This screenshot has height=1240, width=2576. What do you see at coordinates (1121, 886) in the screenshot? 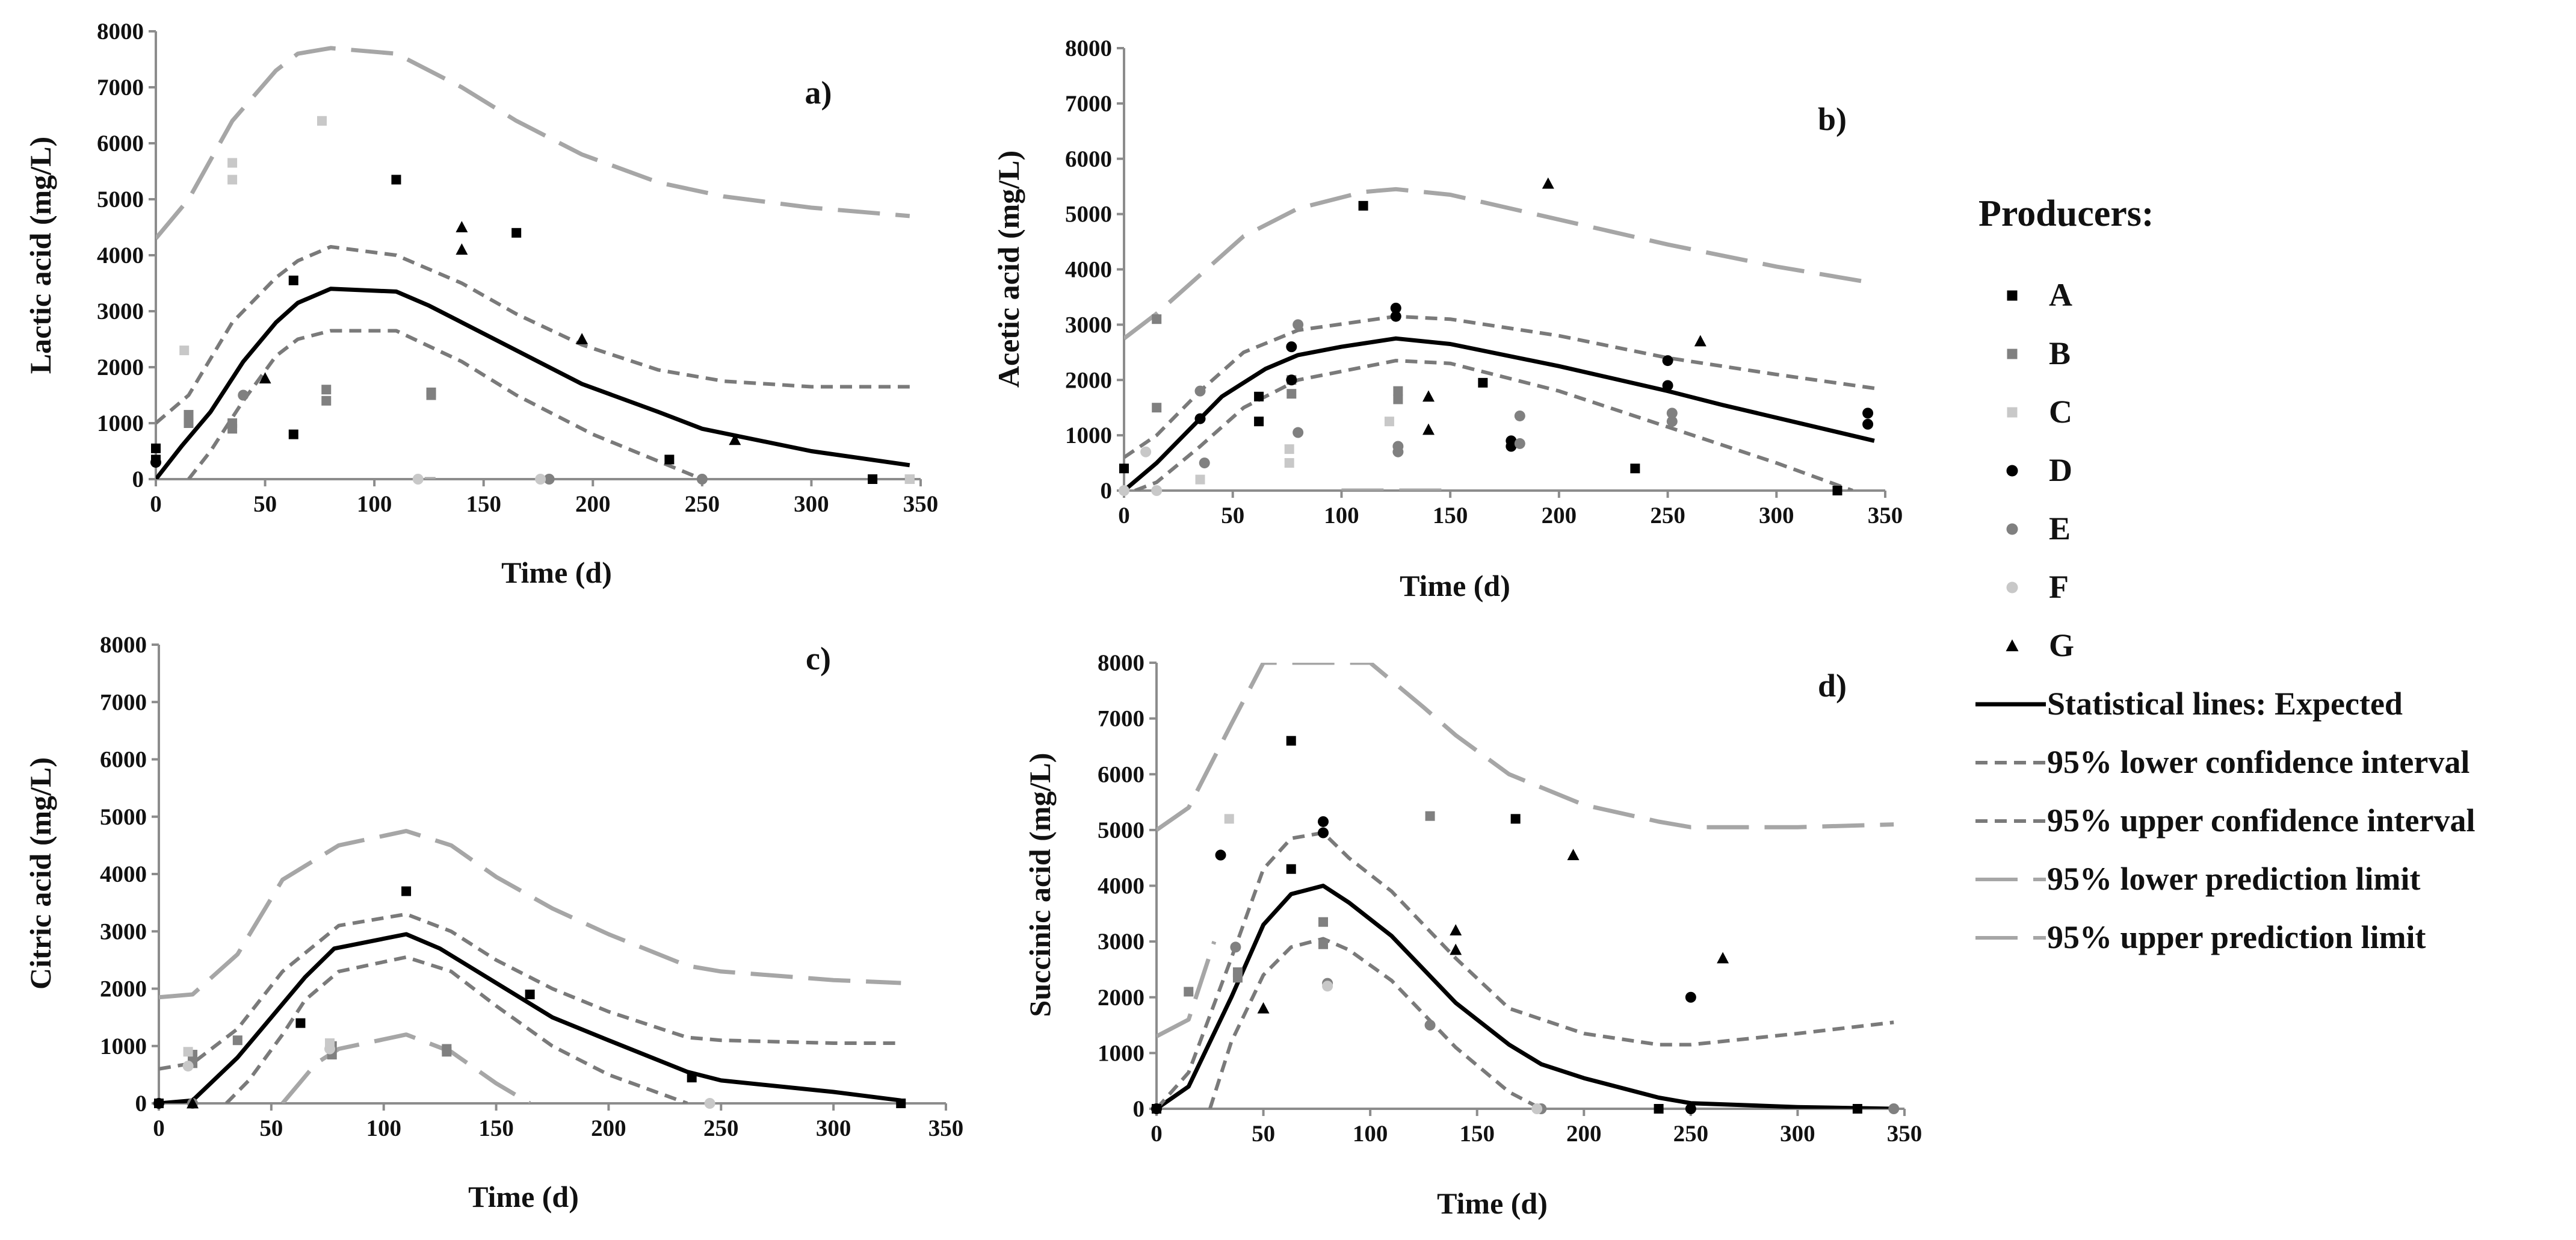
I see `y-tick-label: 4000` at bounding box center [1121, 886].